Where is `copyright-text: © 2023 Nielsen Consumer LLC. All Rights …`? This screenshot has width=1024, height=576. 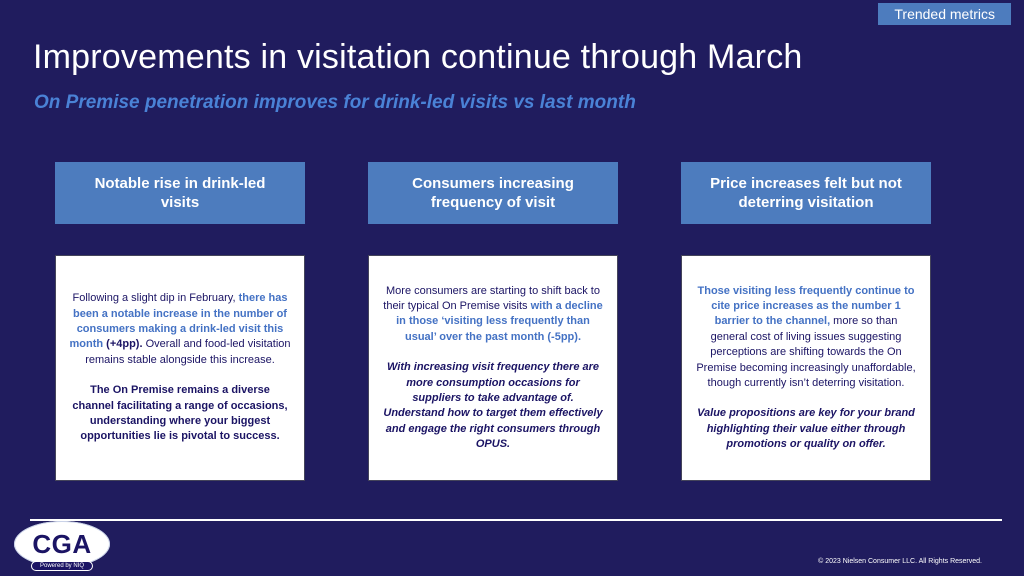 copyright-text: © 2023 Nielsen Consumer LLC. All Rights … is located at coordinates (900, 561).